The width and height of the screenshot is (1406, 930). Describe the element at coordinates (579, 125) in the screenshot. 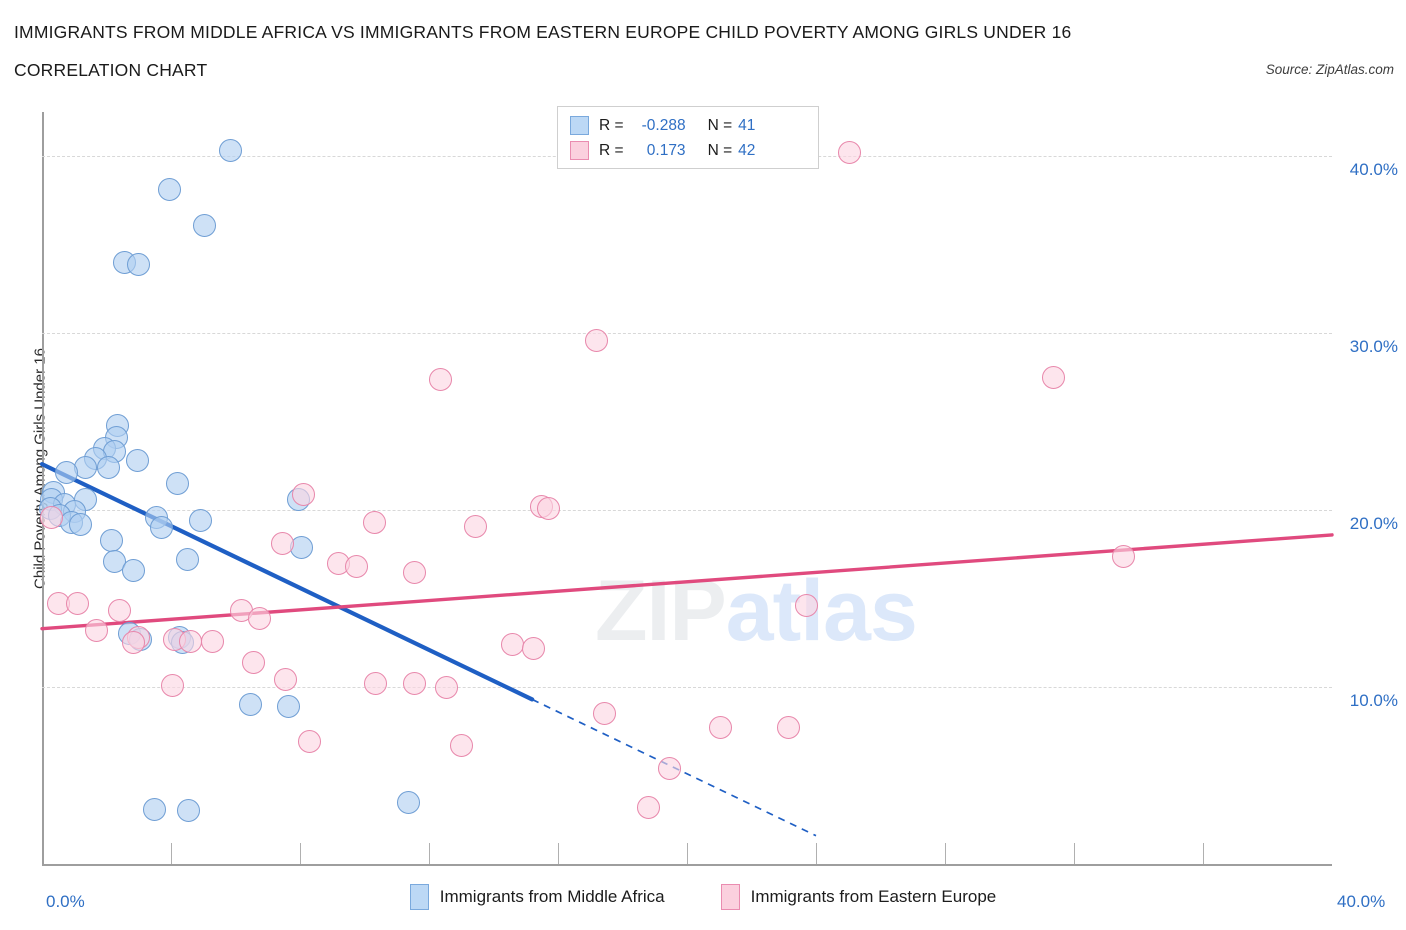

I see `stats-swatch-blue-icon` at that location.